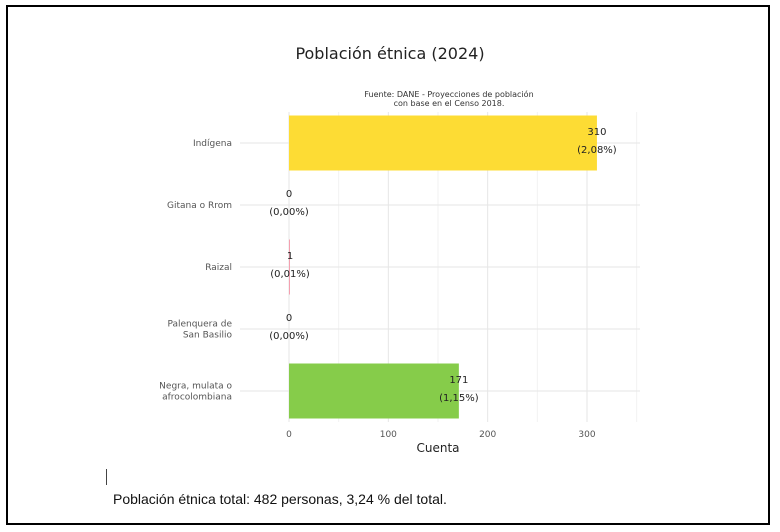 The width and height of the screenshot is (780, 532). I want to click on category-label: San Basilio, so click(208, 336).